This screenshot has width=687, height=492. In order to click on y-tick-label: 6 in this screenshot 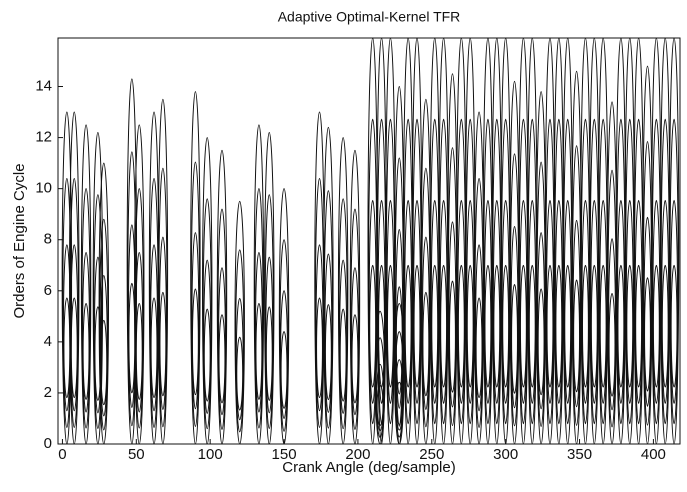, I will do `click(48, 290)`.